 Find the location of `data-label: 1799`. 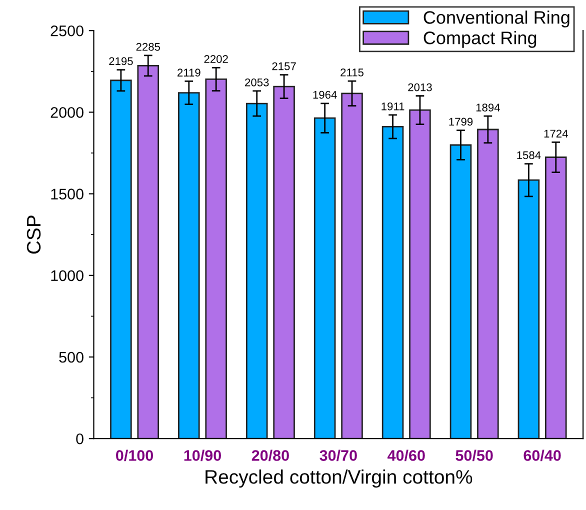

data-label: 1799 is located at coordinates (461, 122).